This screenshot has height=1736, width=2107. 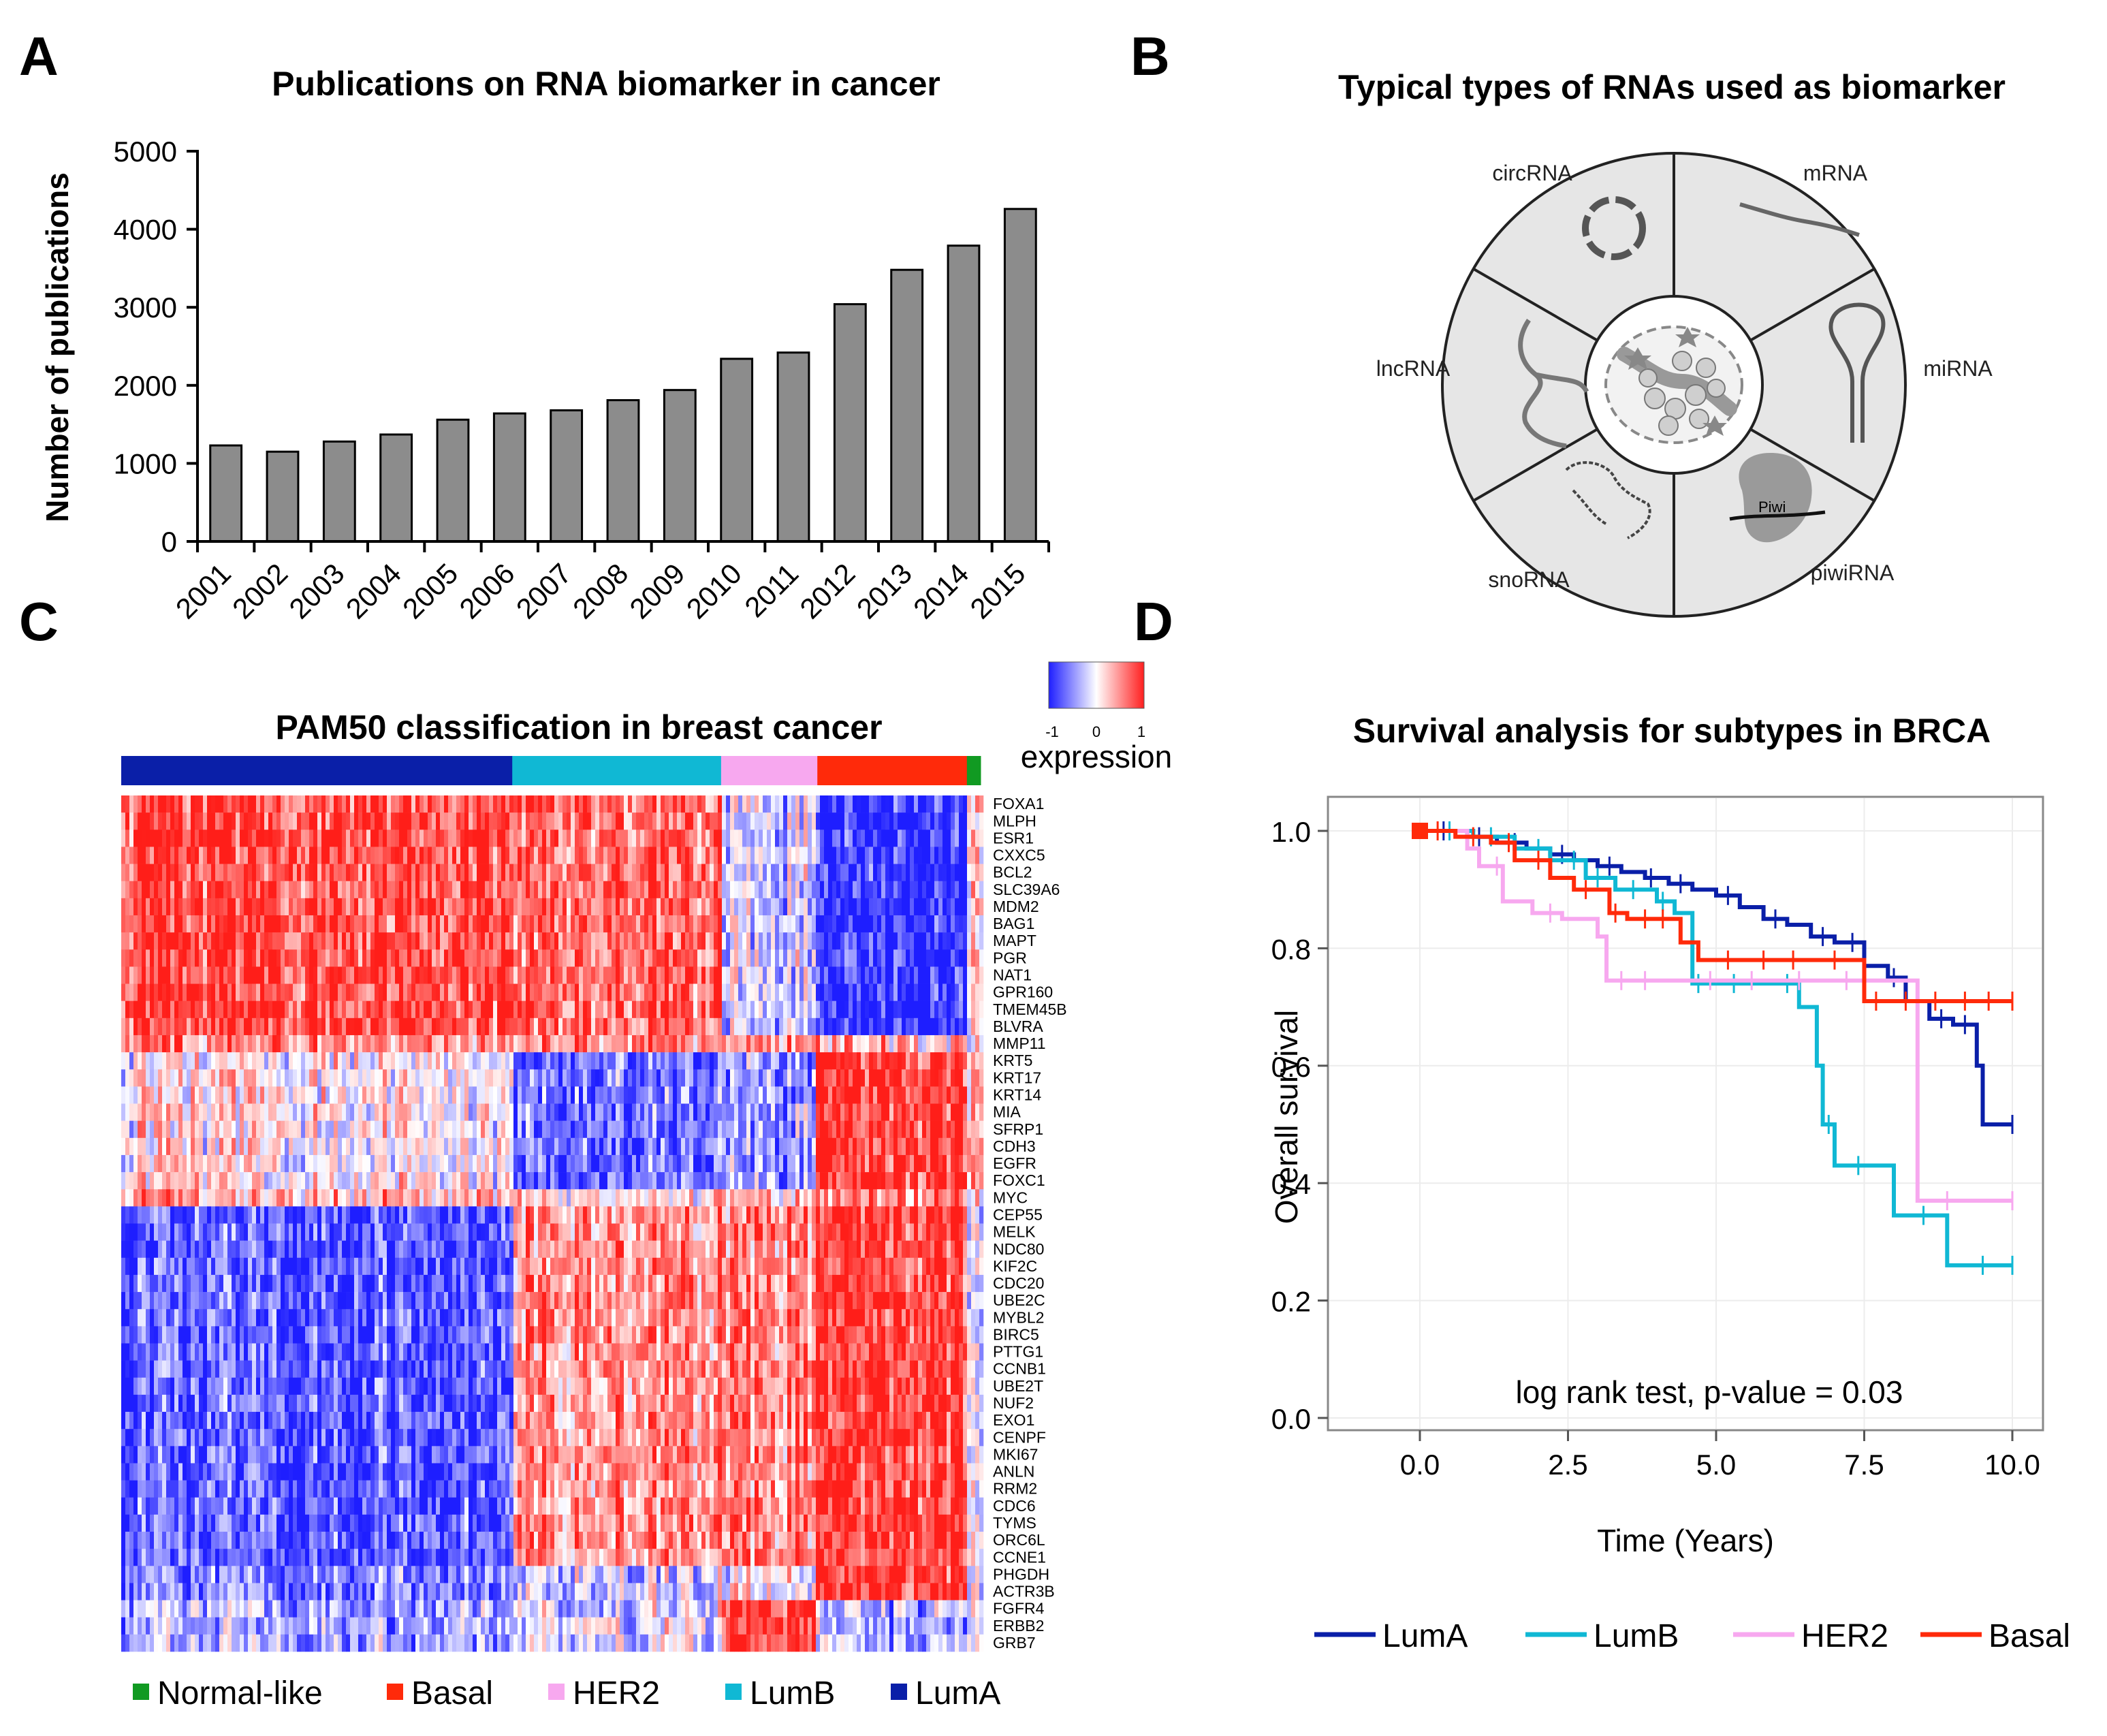 I want to click on bar, so click(x=339, y=492).